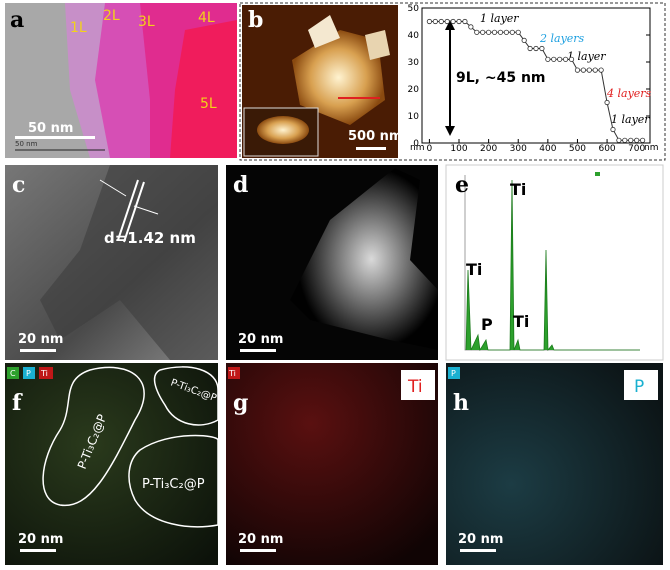 Image resolution: width=670 pixels, height=570 pixels. I want to click on legend-swatch, so click(597, 174).